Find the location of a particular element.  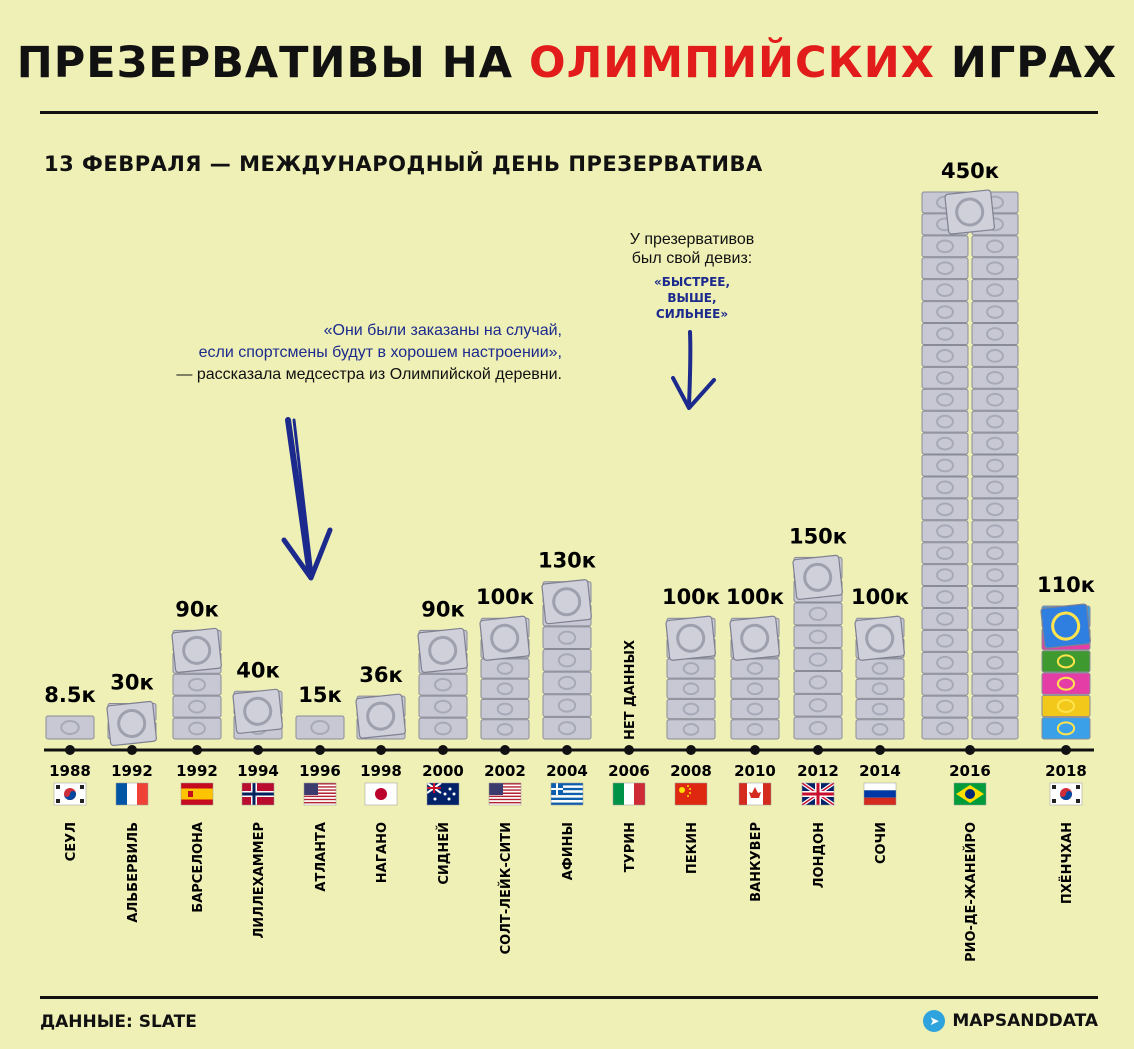

city-label: СЕУЛ is located at coordinates (71, 841).